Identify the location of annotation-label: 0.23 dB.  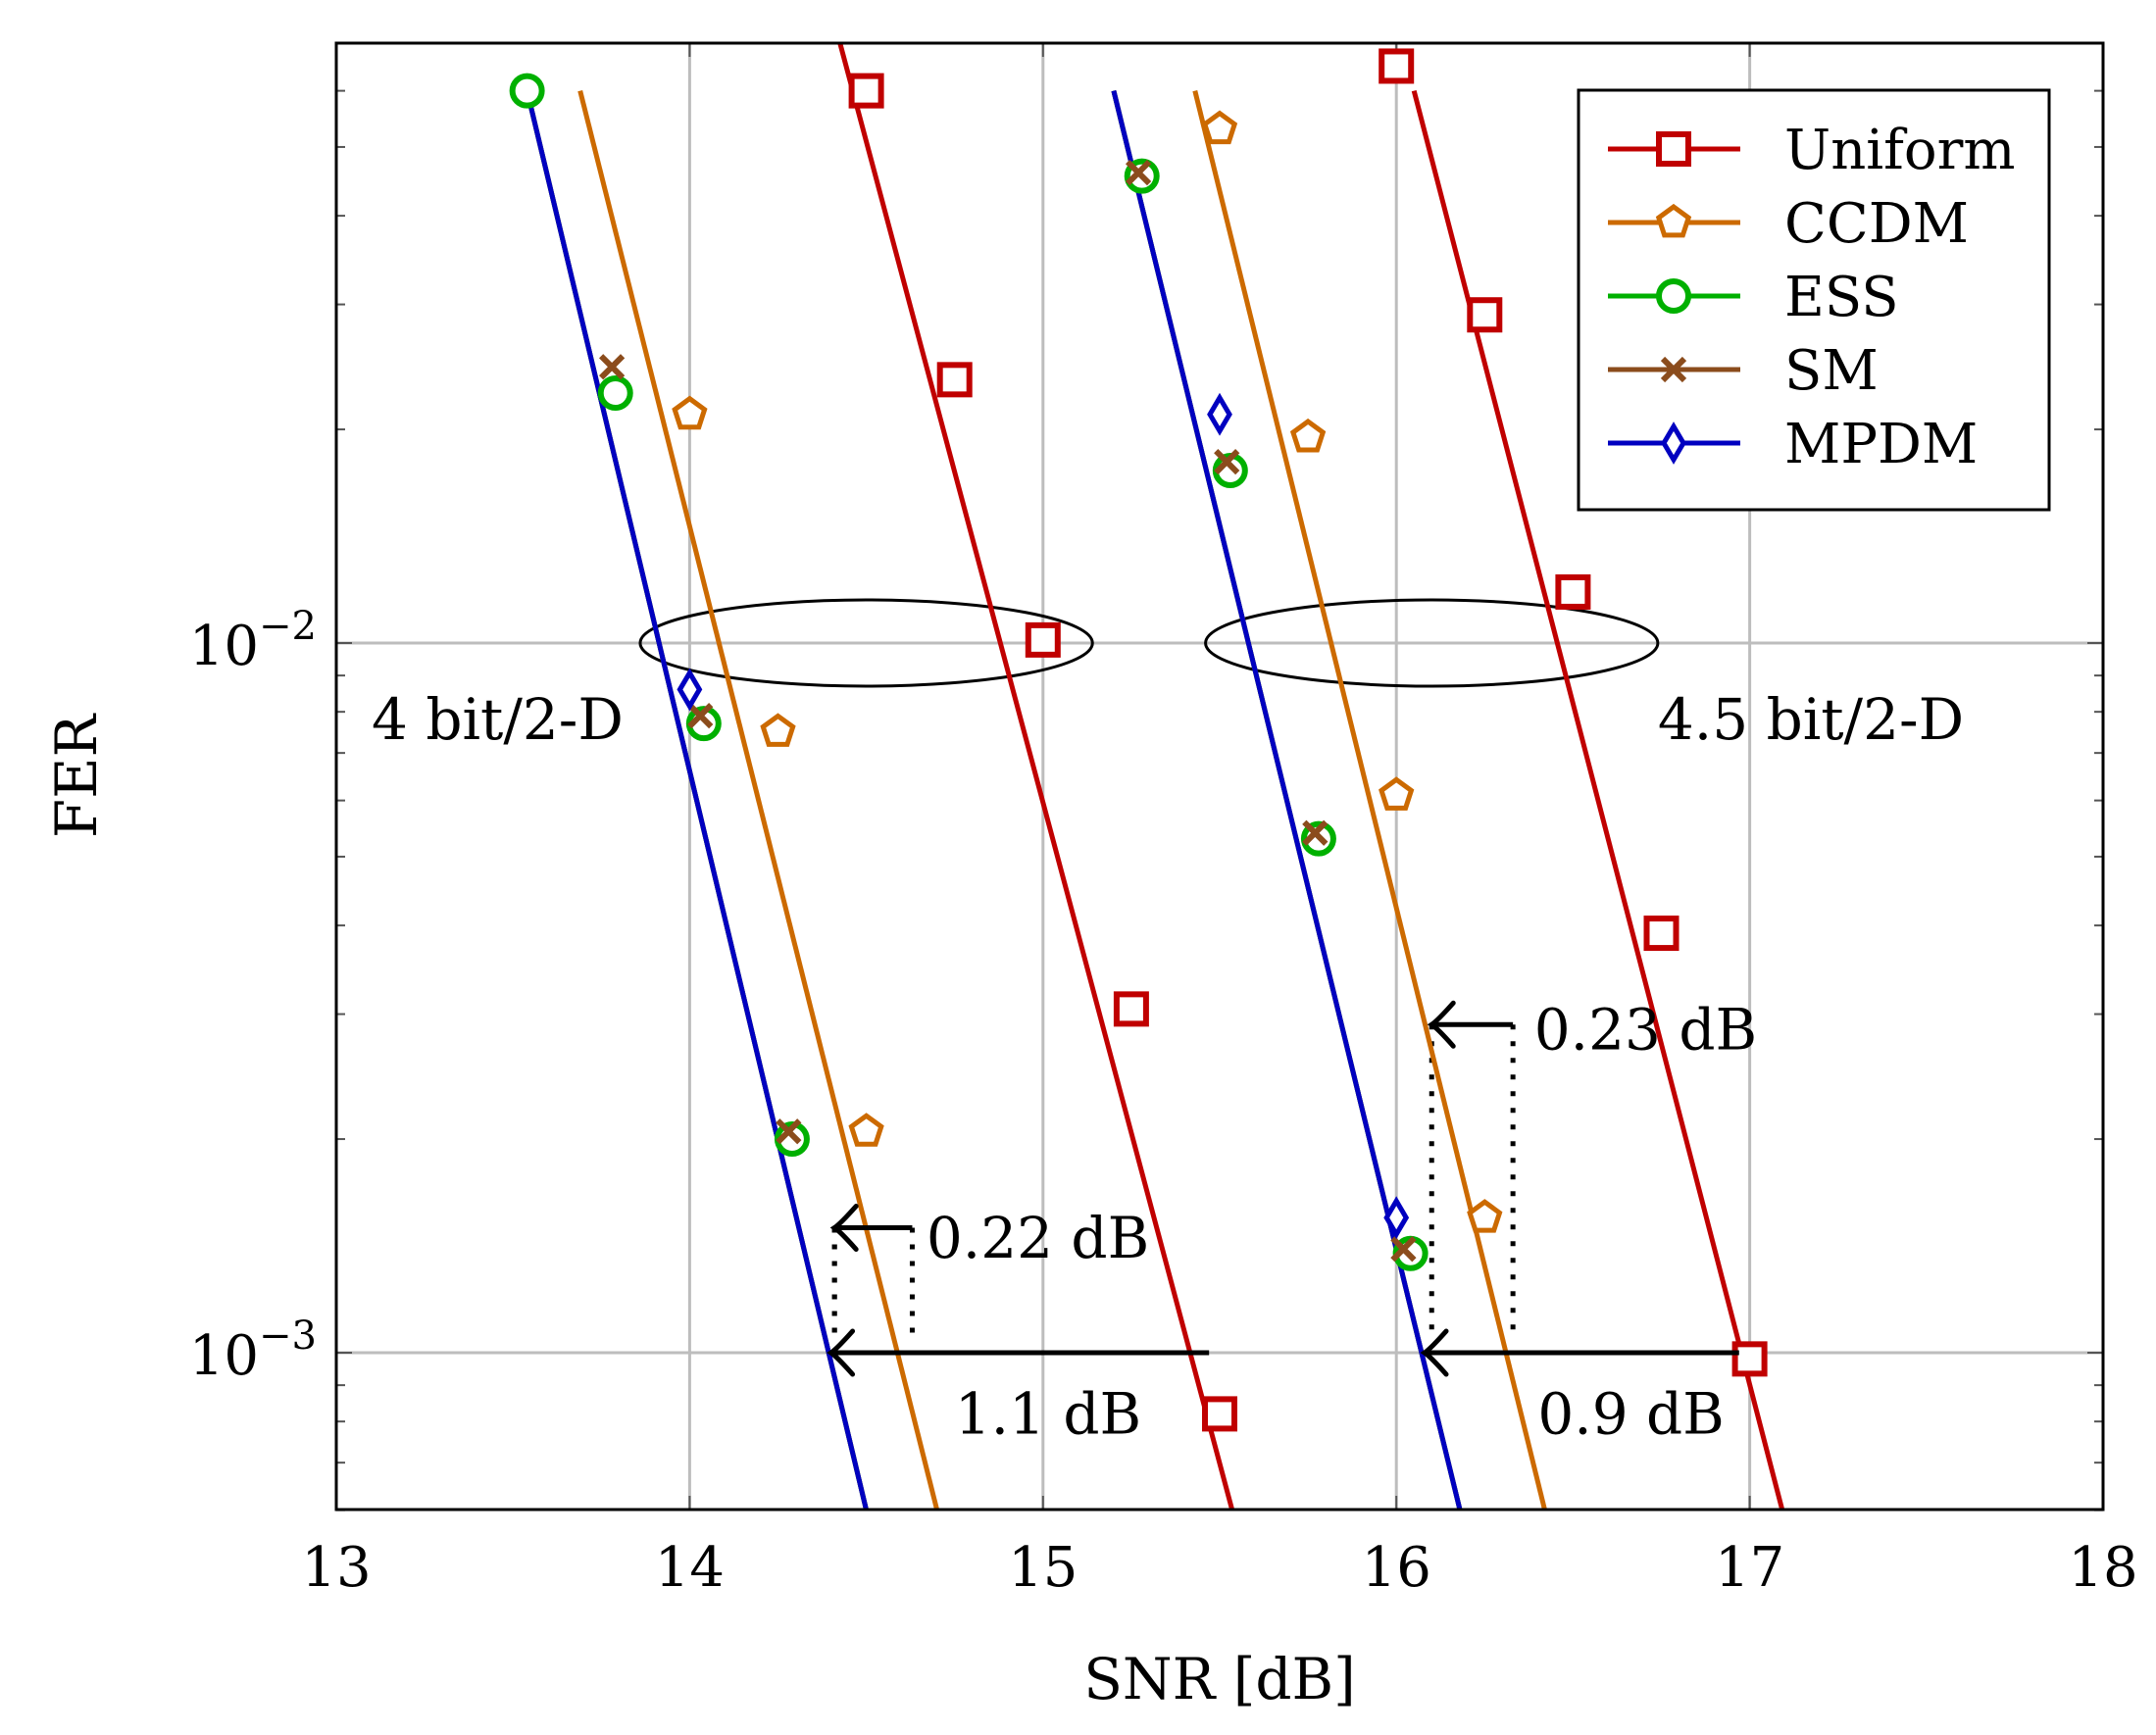
(1645, 1030).